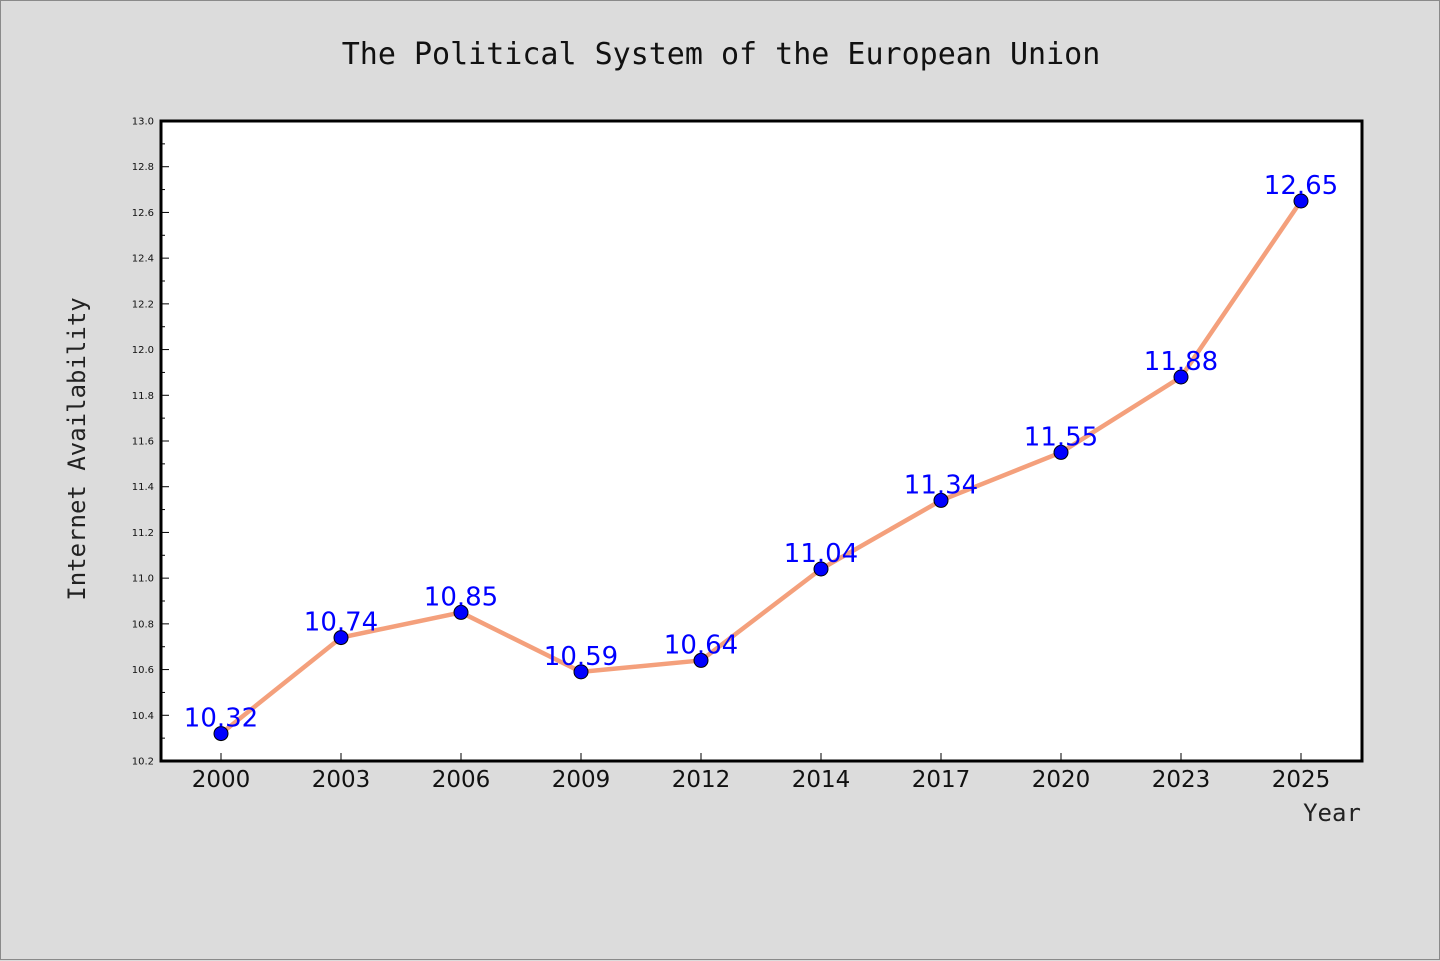  Describe the element at coordinates (1301, 186) in the screenshot. I see `data-label: 12.65` at that location.